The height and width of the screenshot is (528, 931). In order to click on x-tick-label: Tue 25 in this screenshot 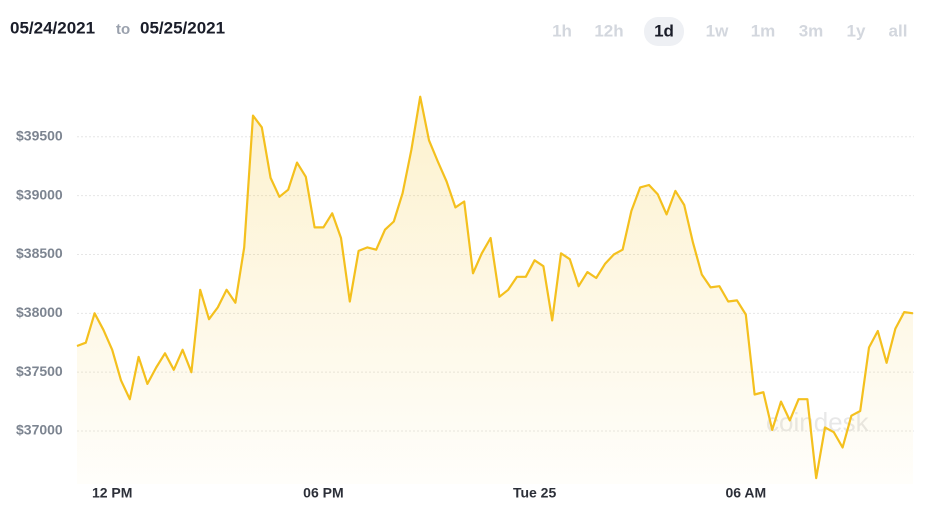, I will do `click(535, 493)`.